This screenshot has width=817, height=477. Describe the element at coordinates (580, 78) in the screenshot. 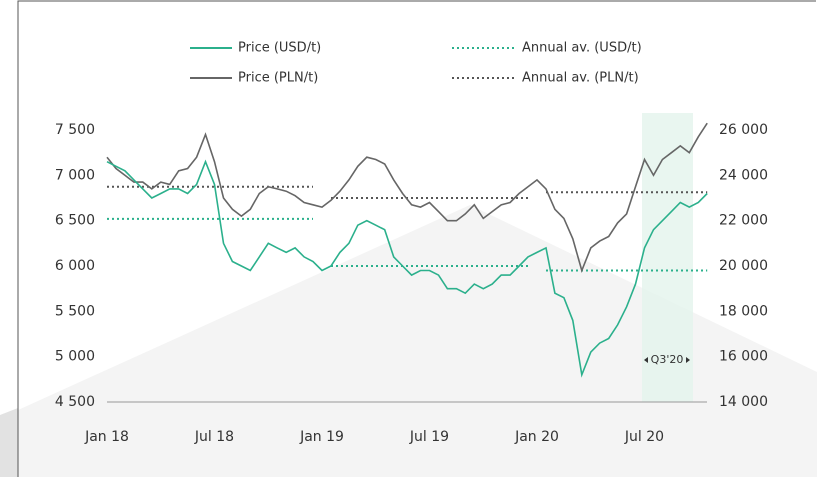

I see `legend-label: Annual av. (PLN/t)` at that location.